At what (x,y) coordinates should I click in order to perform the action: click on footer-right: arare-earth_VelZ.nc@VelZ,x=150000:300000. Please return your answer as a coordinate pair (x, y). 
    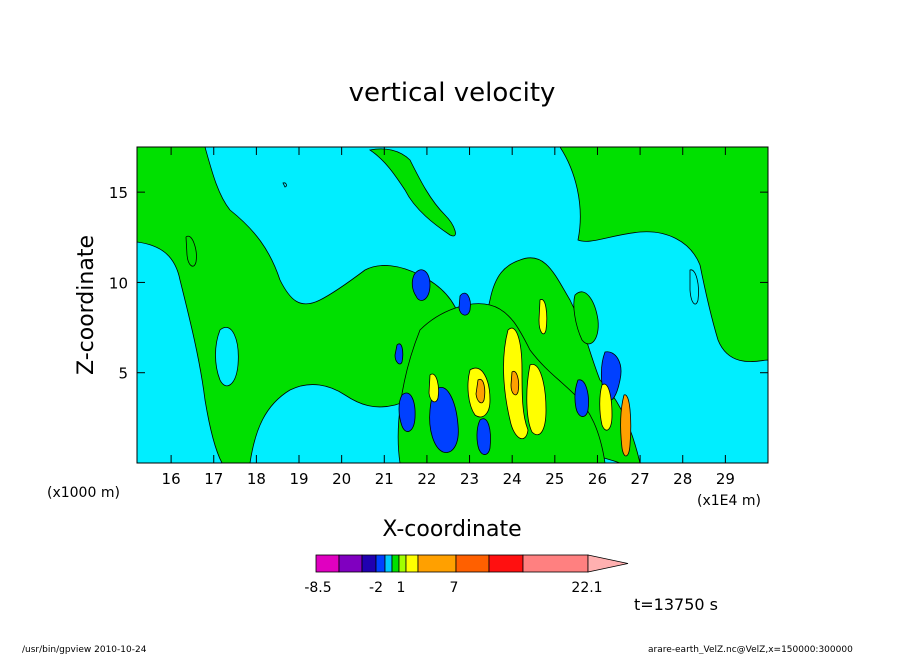
    Looking at the image, I should click on (750, 649).